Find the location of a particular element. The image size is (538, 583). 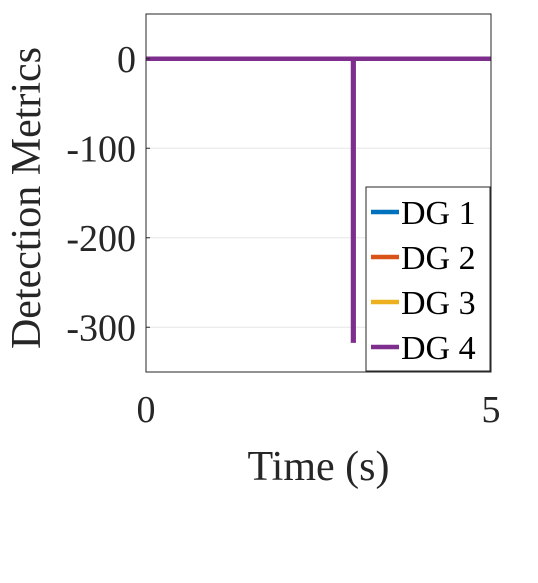

legend-label-2: DG 2 is located at coordinates (438, 258).